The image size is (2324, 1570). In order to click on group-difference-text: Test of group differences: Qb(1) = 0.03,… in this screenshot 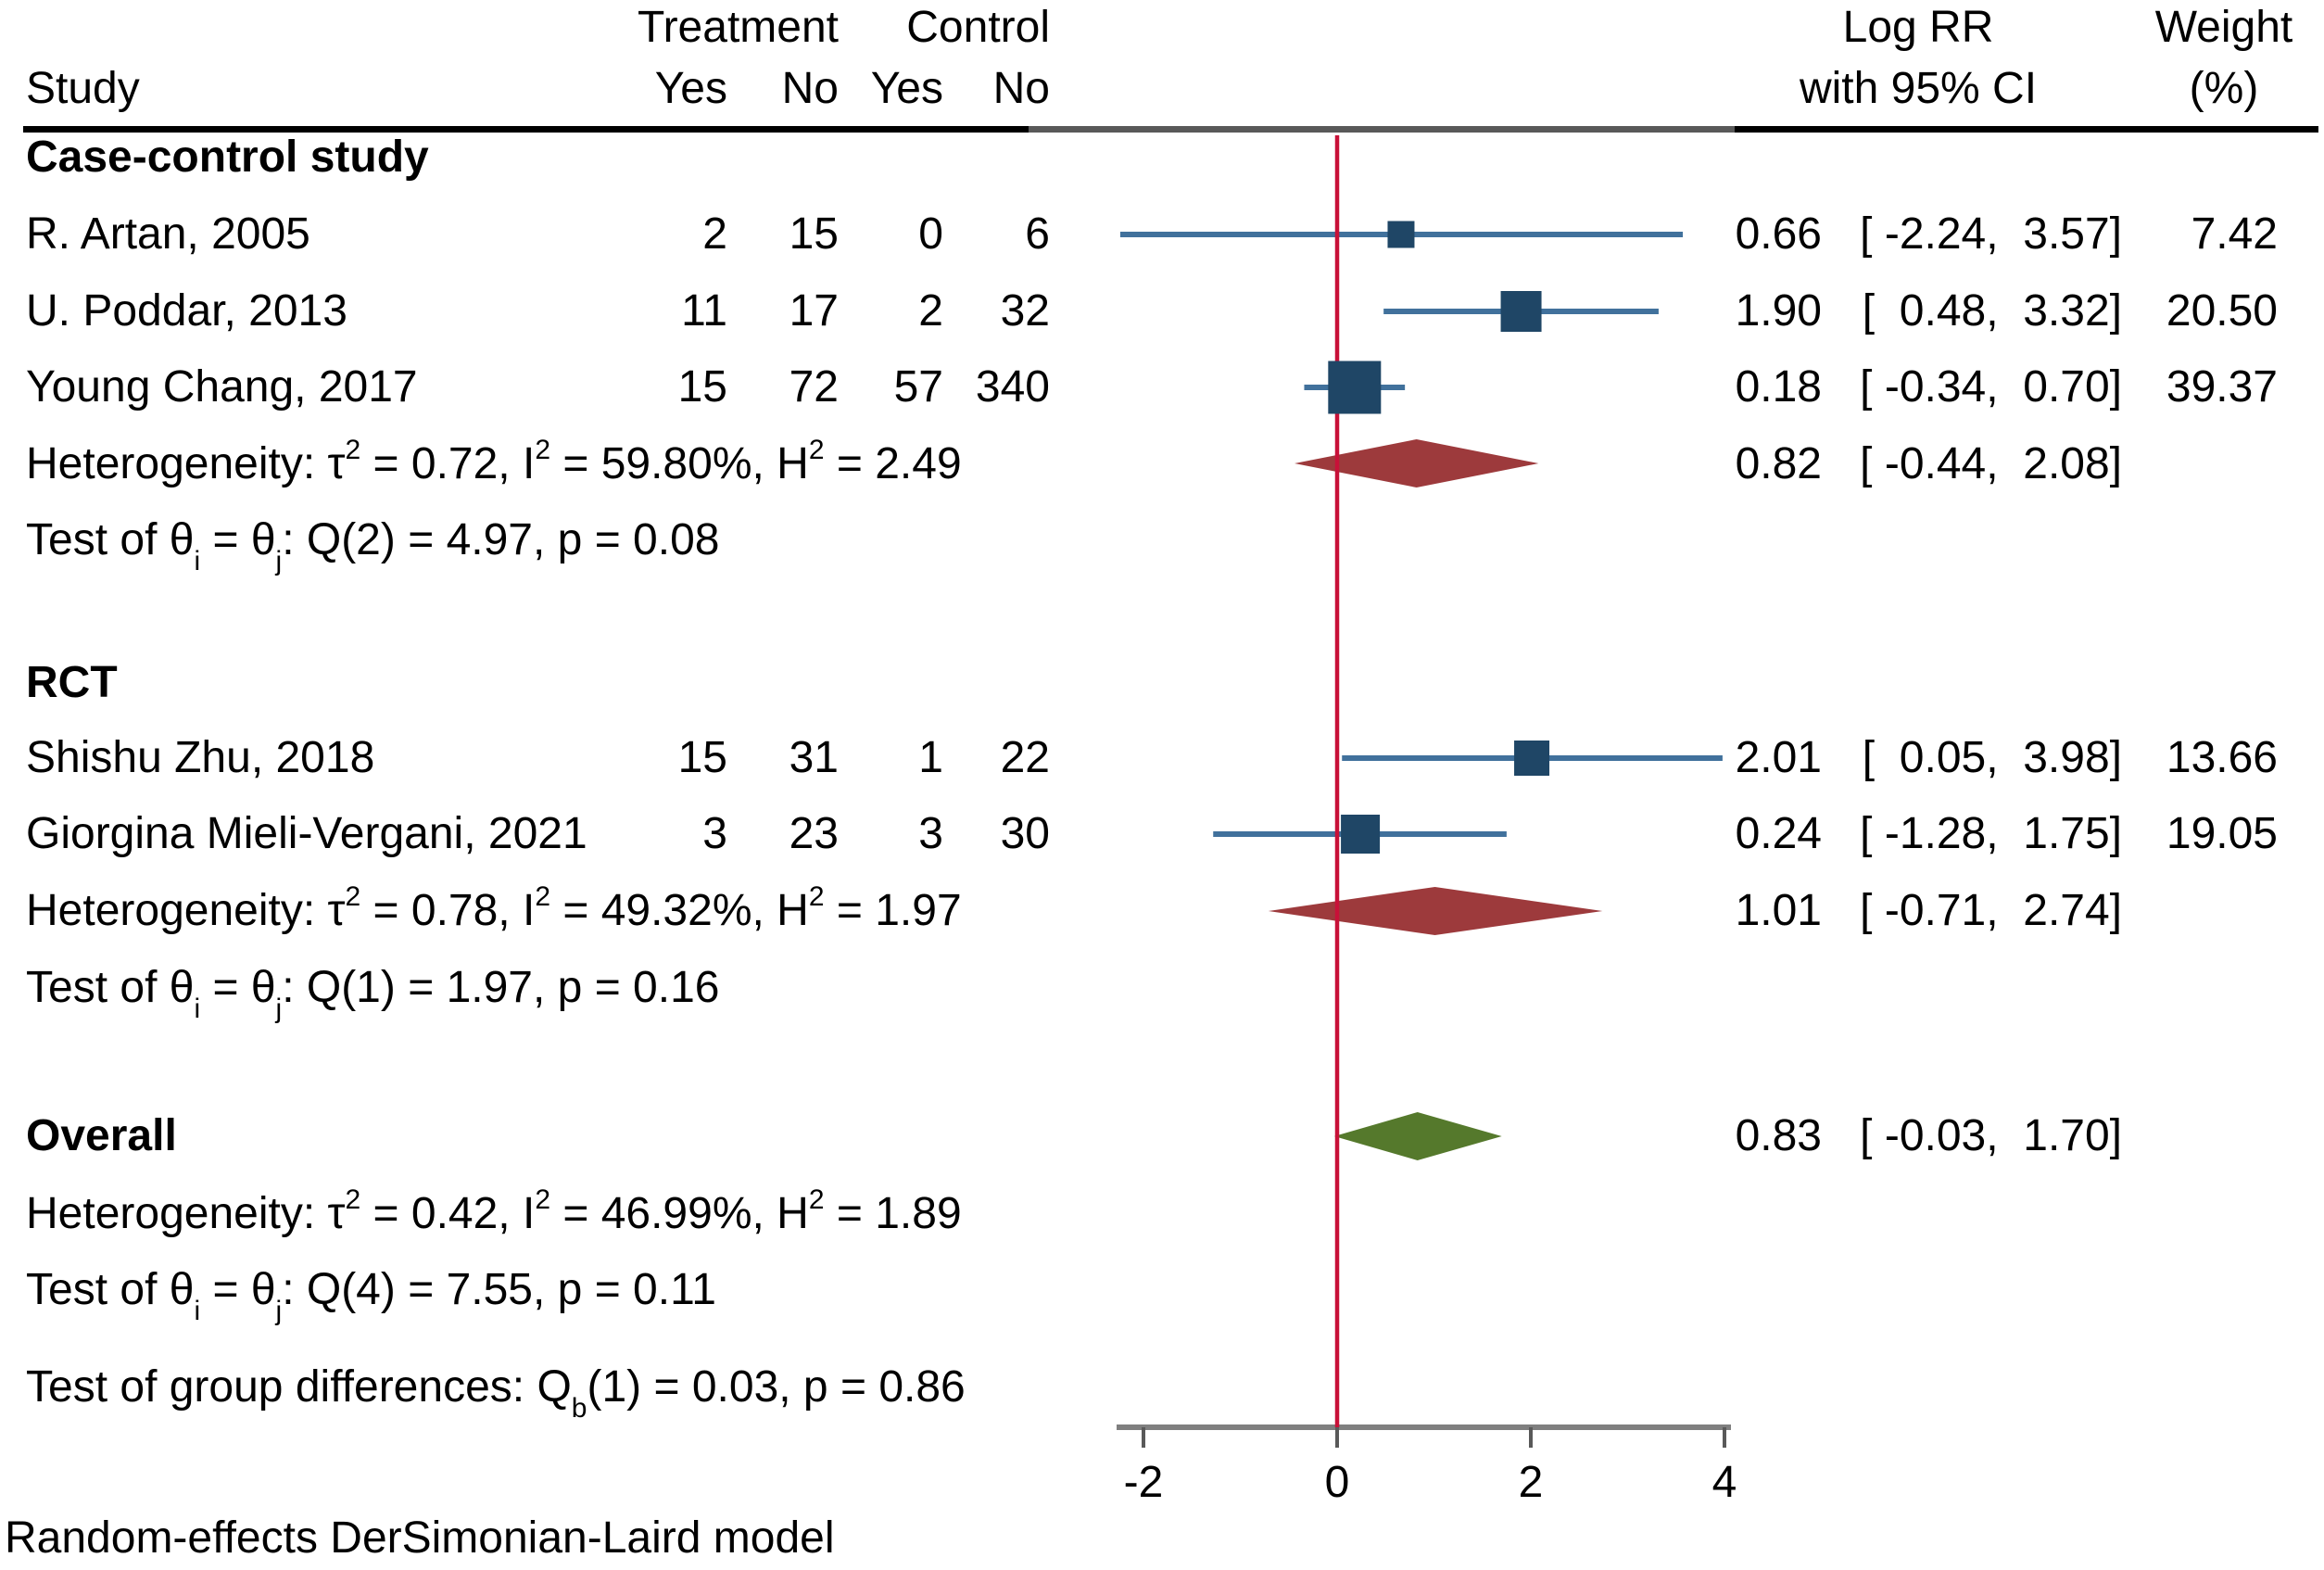, I will do `click(535, 1387)`.